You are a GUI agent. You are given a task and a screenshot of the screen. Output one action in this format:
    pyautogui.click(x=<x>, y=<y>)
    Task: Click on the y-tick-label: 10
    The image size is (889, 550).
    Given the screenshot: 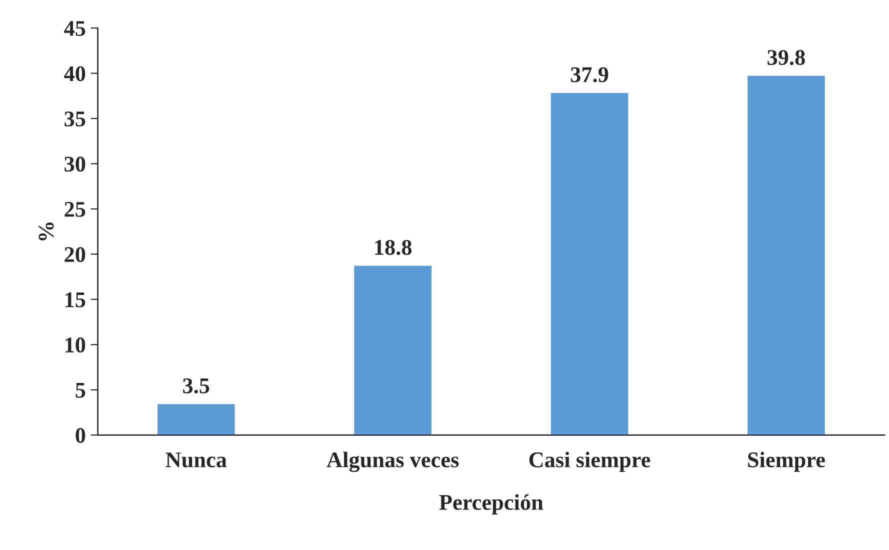 What is the action you would take?
    pyautogui.click(x=76, y=345)
    